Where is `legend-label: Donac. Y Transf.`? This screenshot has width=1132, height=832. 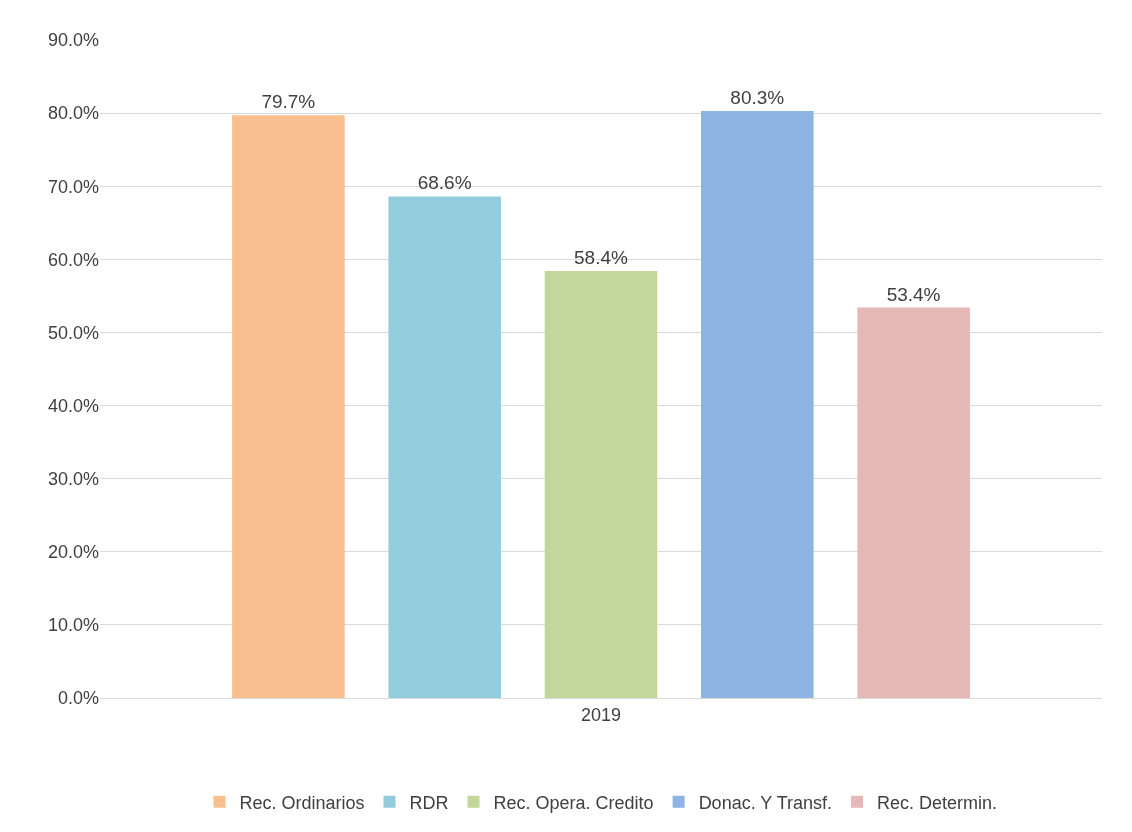
legend-label: Donac. Y Transf. is located at coordinates (765, 802).